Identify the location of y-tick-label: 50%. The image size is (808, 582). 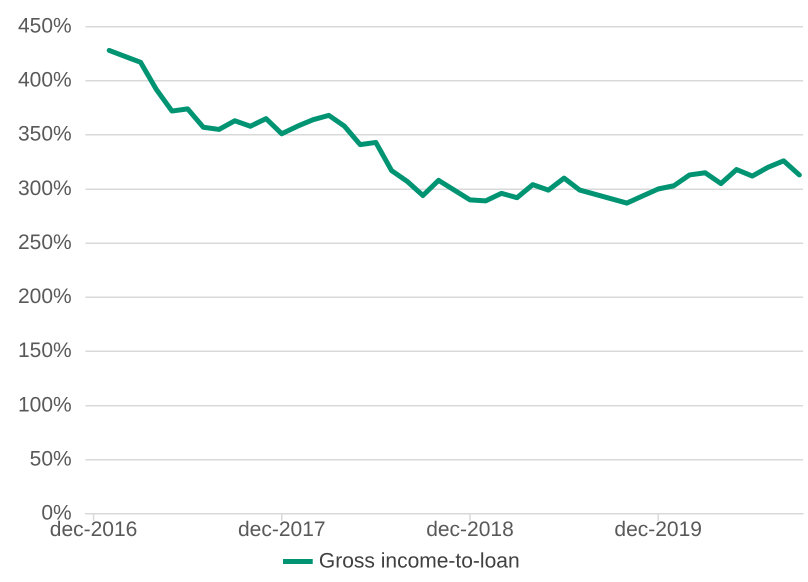
(51, 458).